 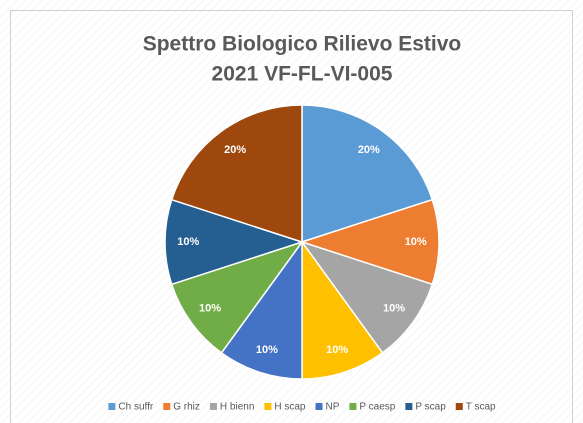 What do you see at coordinates (481, 407) in the screenshot?
I see `legend-label: T scap` at bounding box center [481, 407].